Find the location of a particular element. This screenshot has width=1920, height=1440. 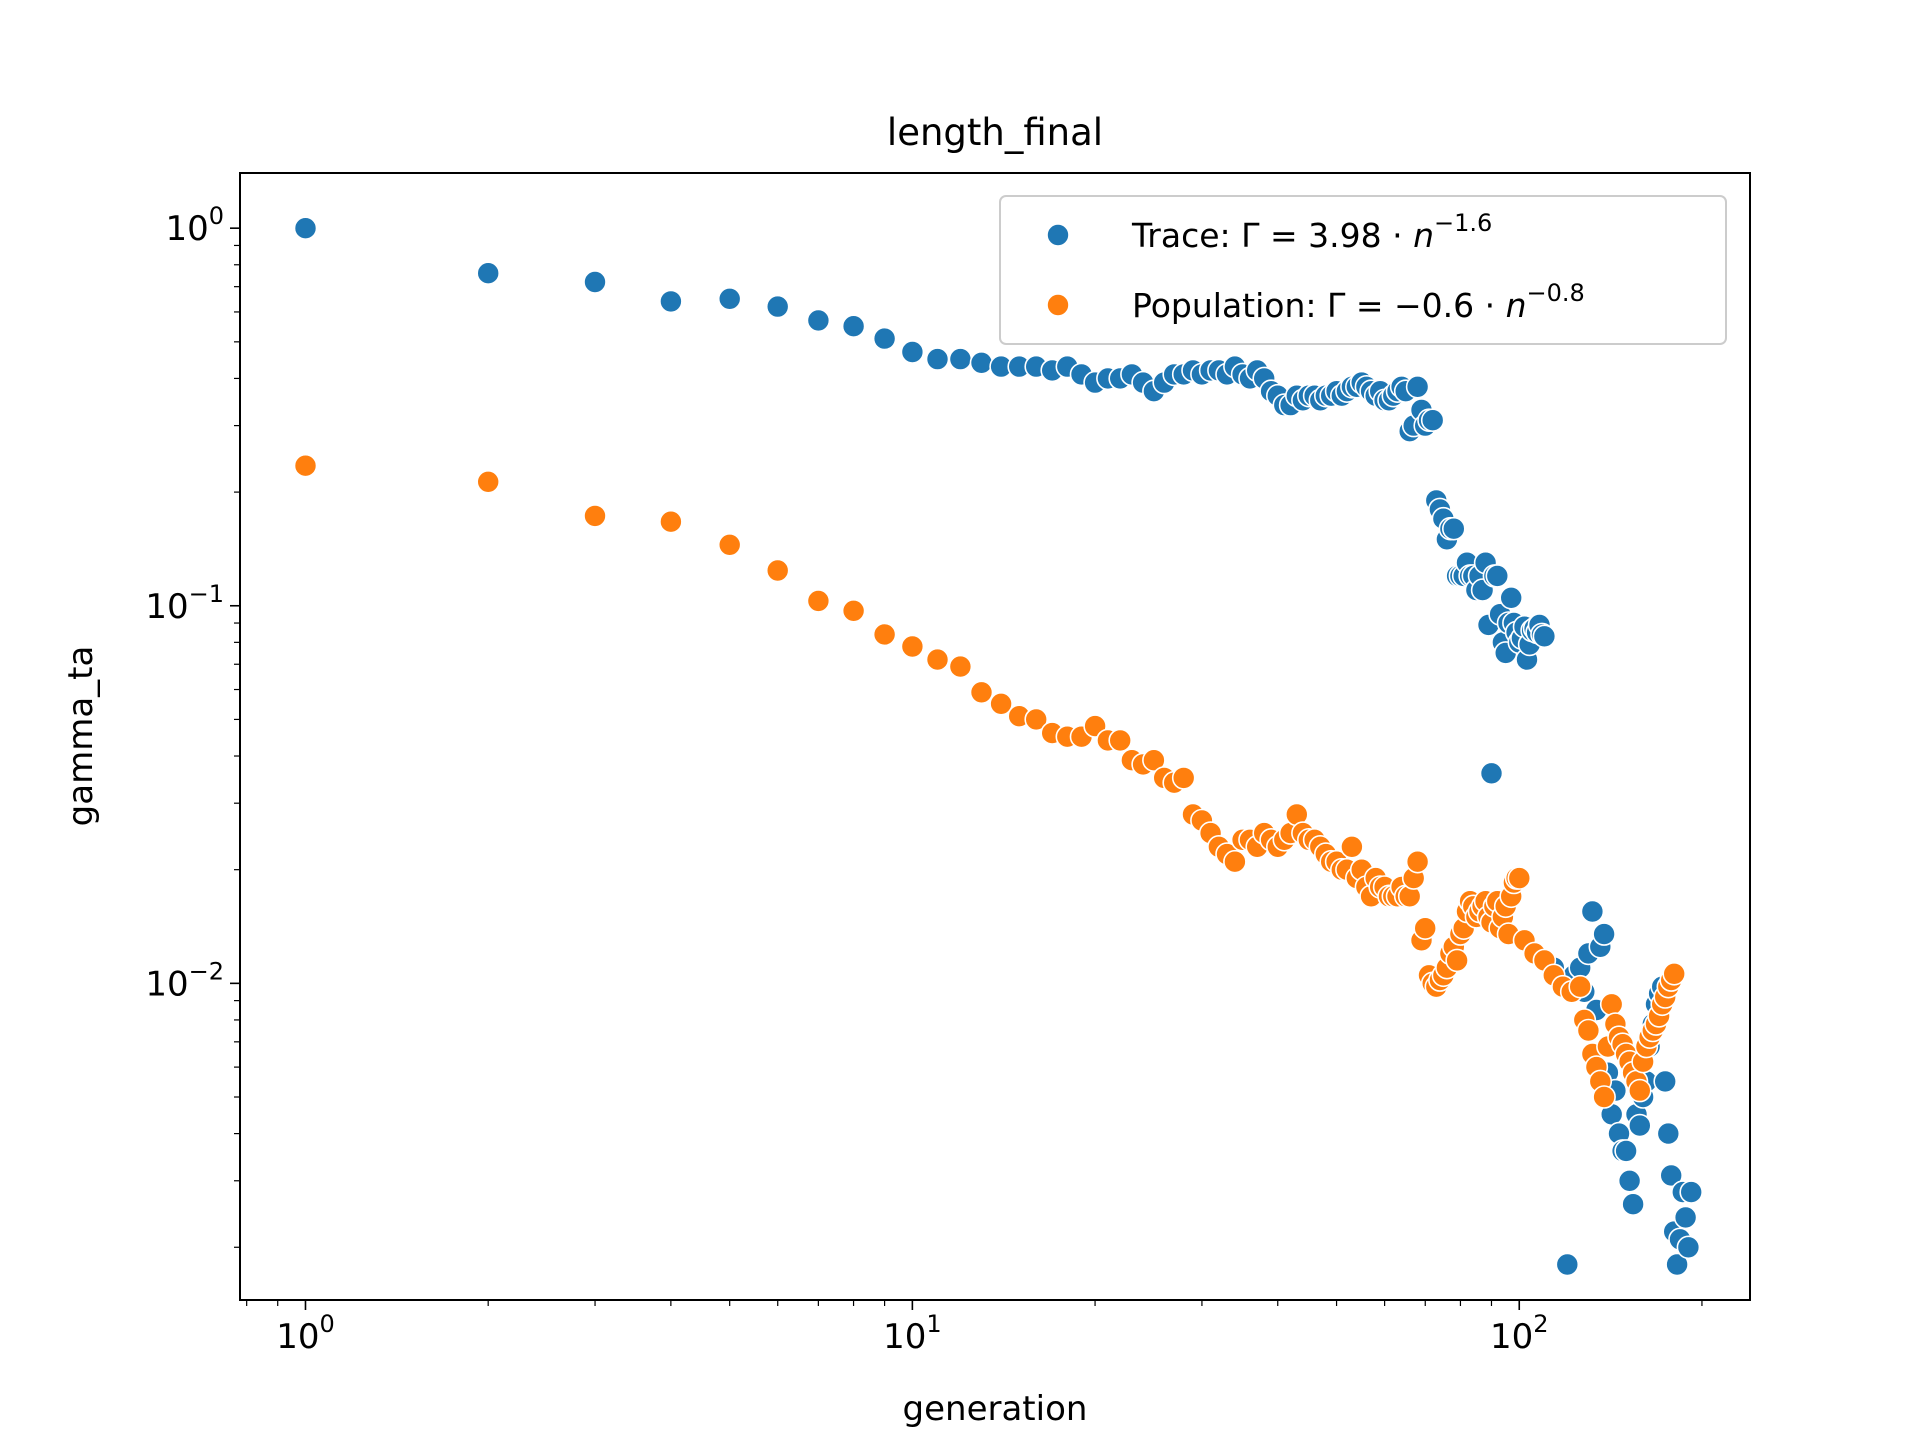

y-axis-label: gamma_ta is located at coordinates (81, 736).